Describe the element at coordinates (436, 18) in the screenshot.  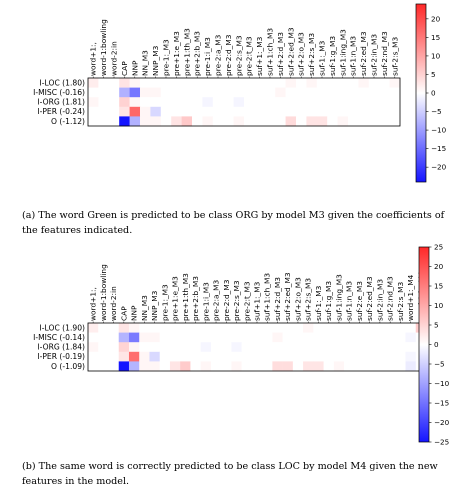
I see `colorbar-tick-label: 20` at that location.